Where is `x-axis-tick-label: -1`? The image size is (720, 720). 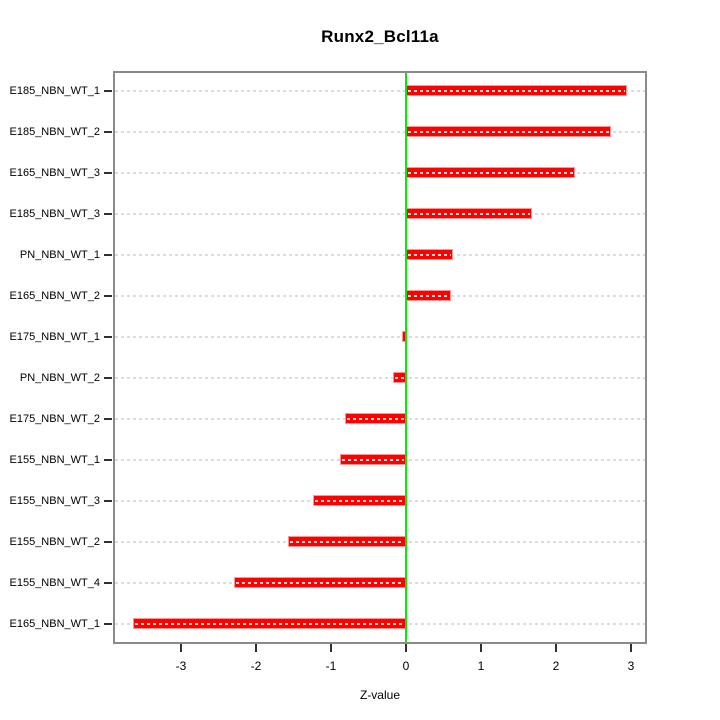
x-axis-tick-label: -1 is located at coordinates (331, 666).